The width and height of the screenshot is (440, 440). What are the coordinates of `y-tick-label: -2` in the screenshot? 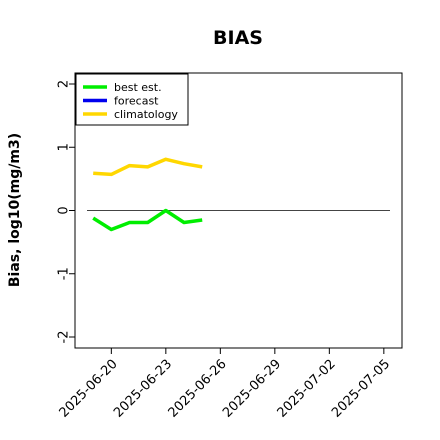 It's located at (64, 337).